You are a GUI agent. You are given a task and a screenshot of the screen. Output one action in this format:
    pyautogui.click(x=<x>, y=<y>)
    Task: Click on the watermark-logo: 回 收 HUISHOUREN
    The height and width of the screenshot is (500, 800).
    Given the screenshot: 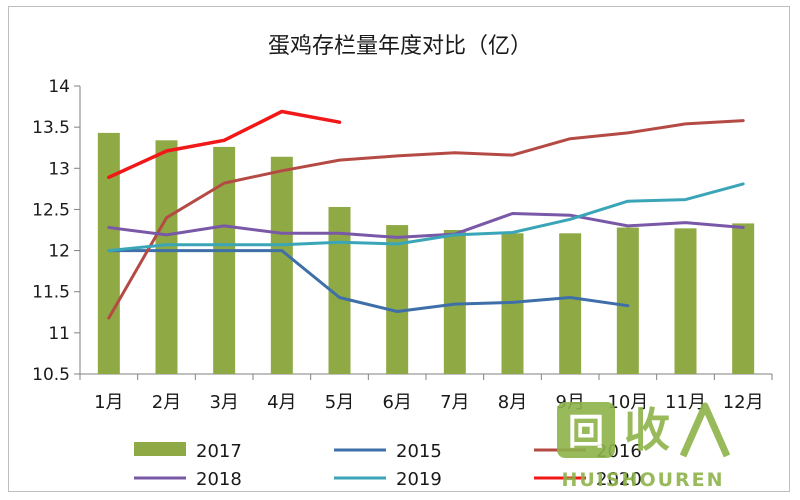 What is the action you would take?
    pyautogui.click(x=643, y=446)
    